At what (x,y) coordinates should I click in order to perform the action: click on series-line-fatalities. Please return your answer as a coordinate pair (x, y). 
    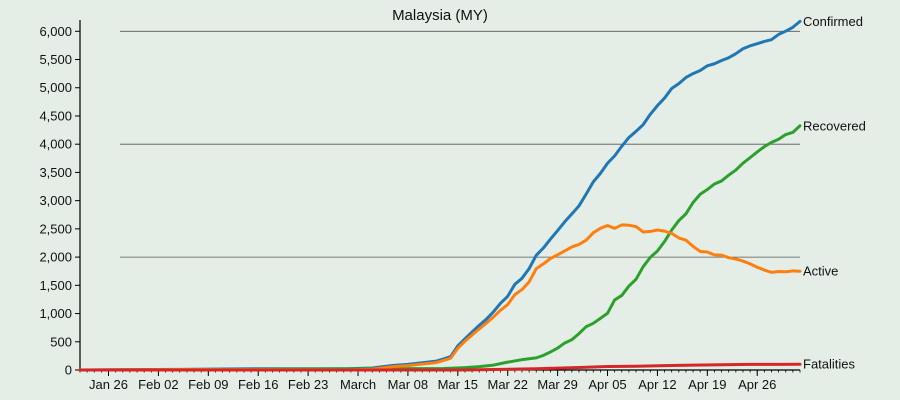
    Looking at the image, I should click on (440, 367).